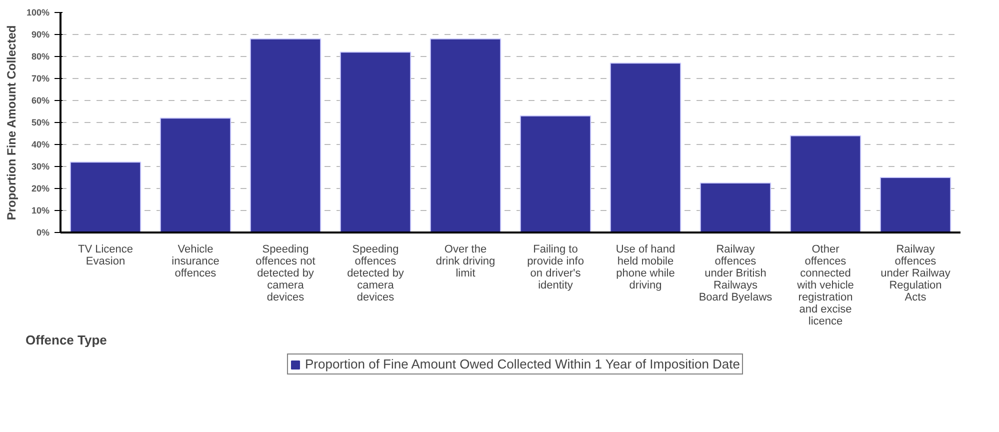 The image size is (999, 432). What do you see at coordinates (466, 262) in the screenshot?
I see `x-tick-label: Over the drink driving limit` at bounding box center [466, 262].